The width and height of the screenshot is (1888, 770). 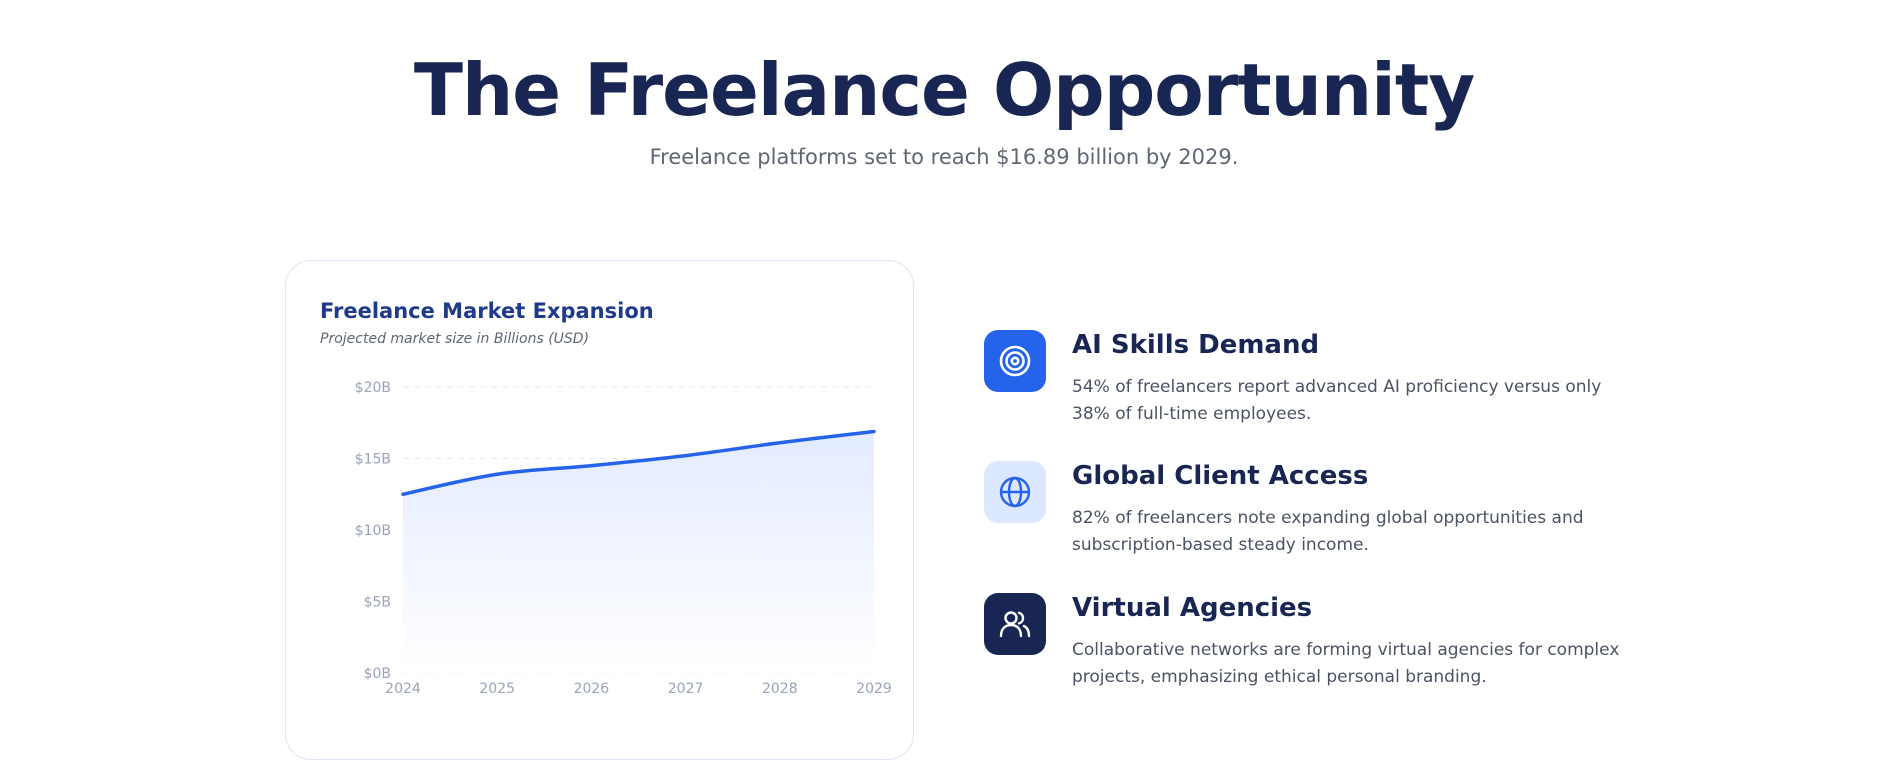 I want to click on users-icon, so click(x=1015, y=624).